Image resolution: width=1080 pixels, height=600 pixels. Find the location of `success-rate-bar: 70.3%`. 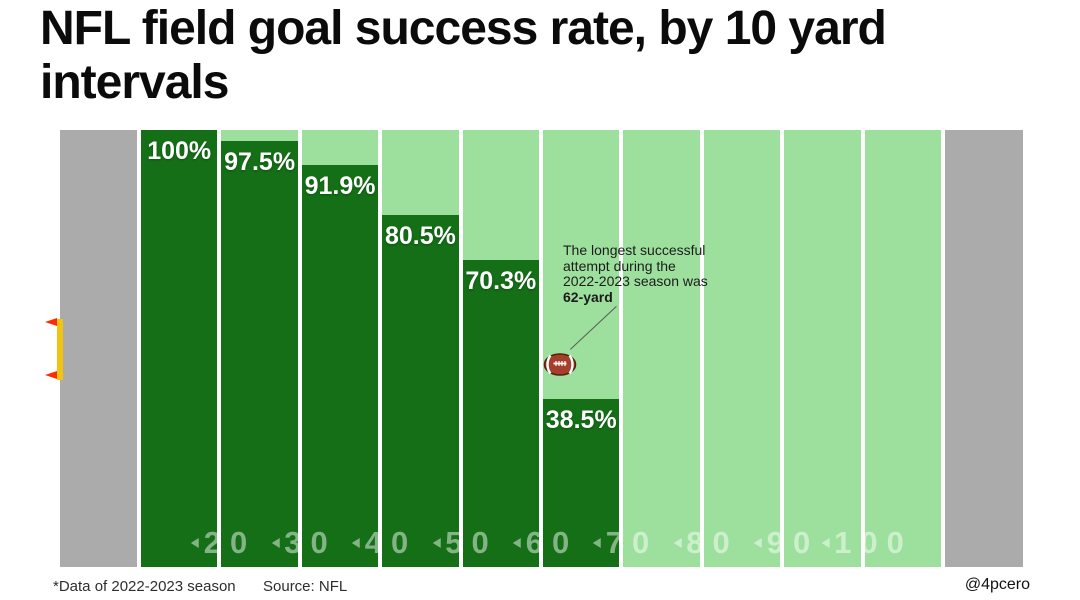

success-rate-bar: 70.3% is located at coordinates (501, 413).